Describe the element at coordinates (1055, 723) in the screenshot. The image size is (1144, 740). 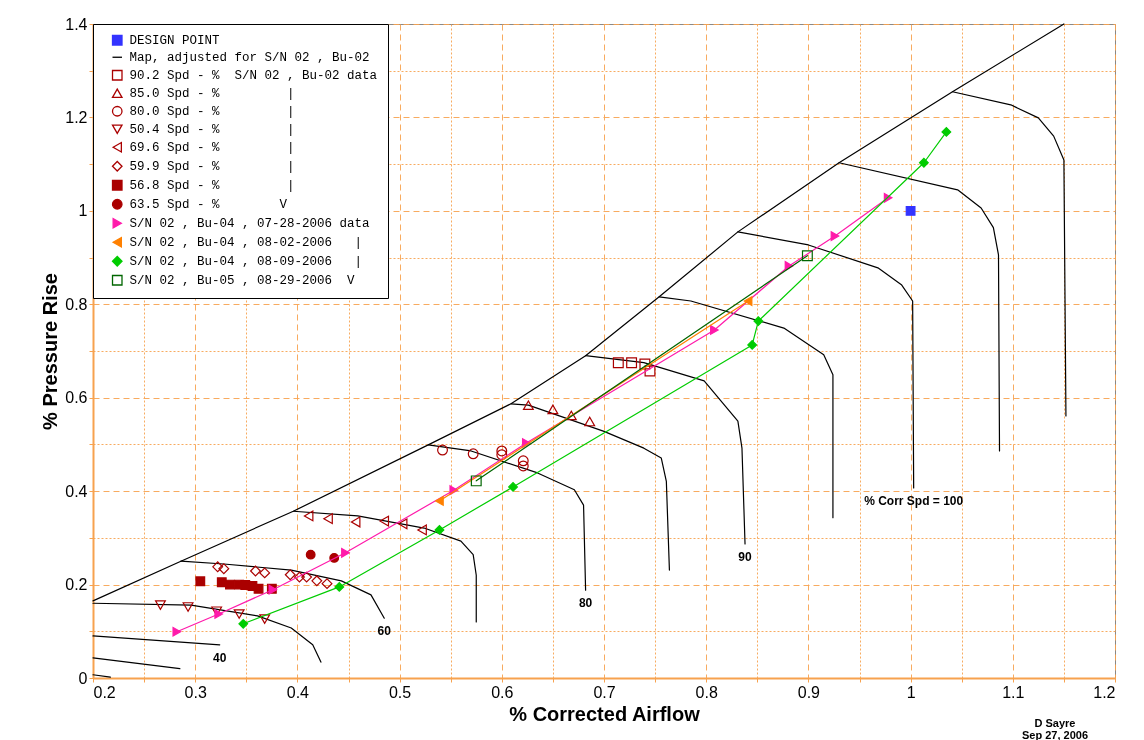
I see `text: D Sayre` at that location.